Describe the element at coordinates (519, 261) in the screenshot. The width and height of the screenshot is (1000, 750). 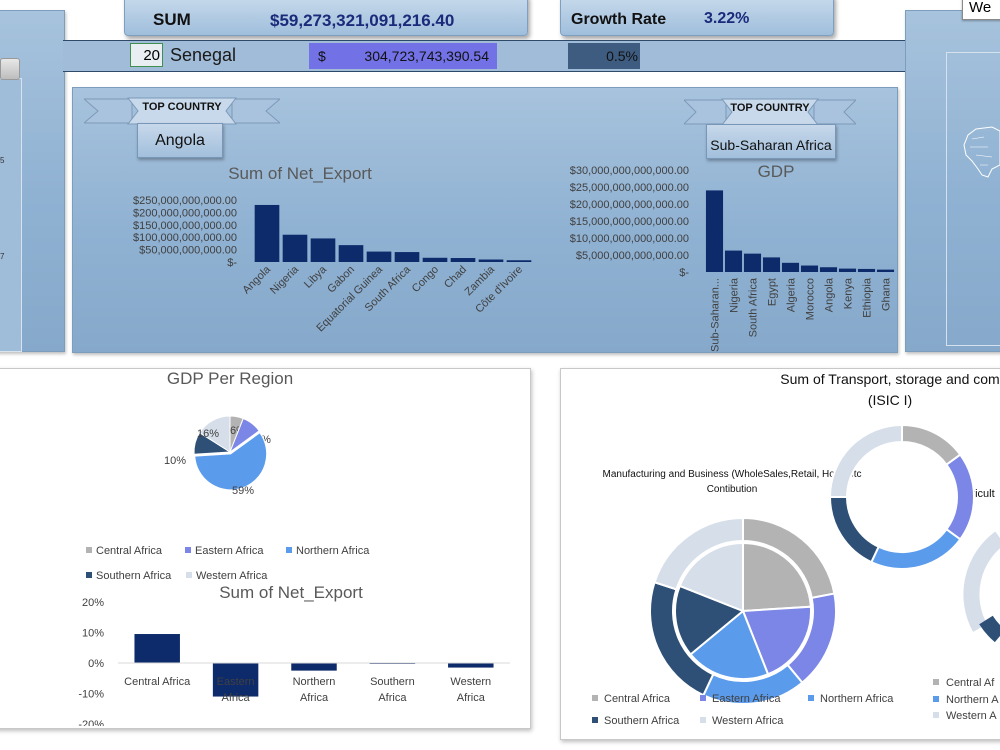
I see `bar-c-te-d-ivoire` at that location.